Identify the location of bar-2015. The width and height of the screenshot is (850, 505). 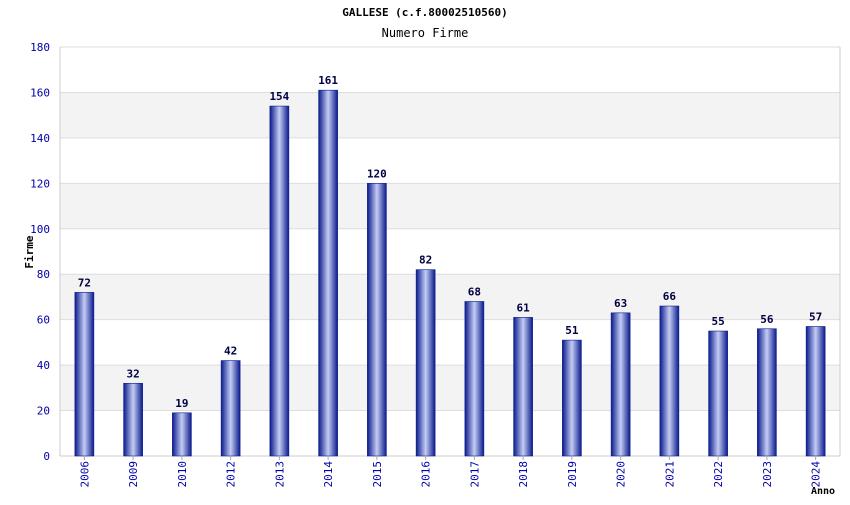
(377, 320).